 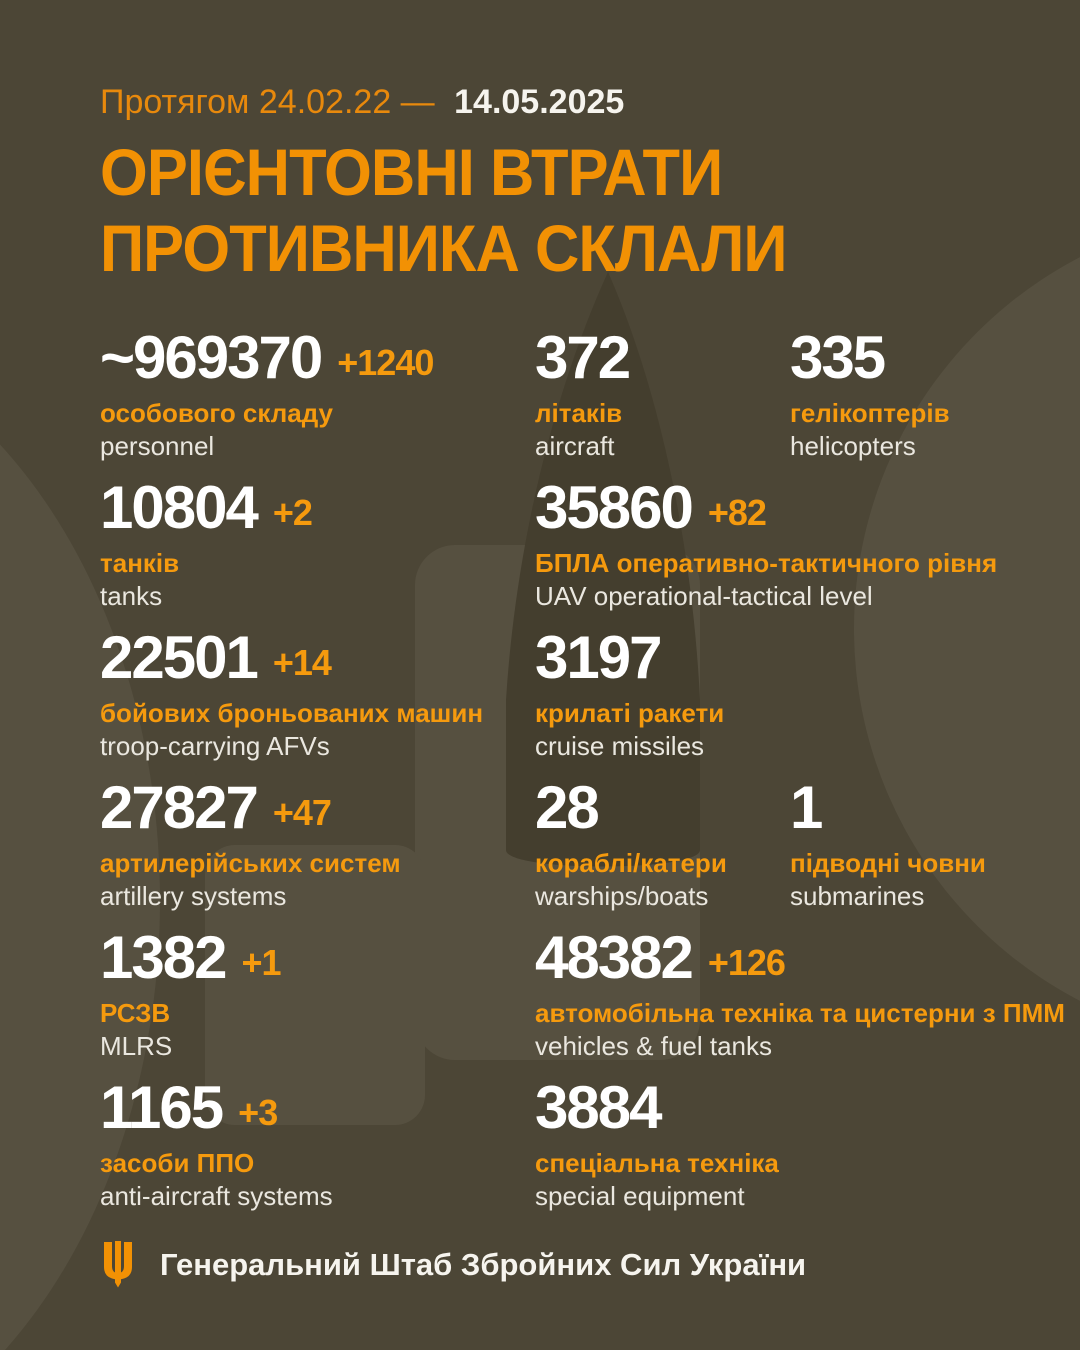 I want to click on stat-label-ua: танків, so click(x=140, y=563).